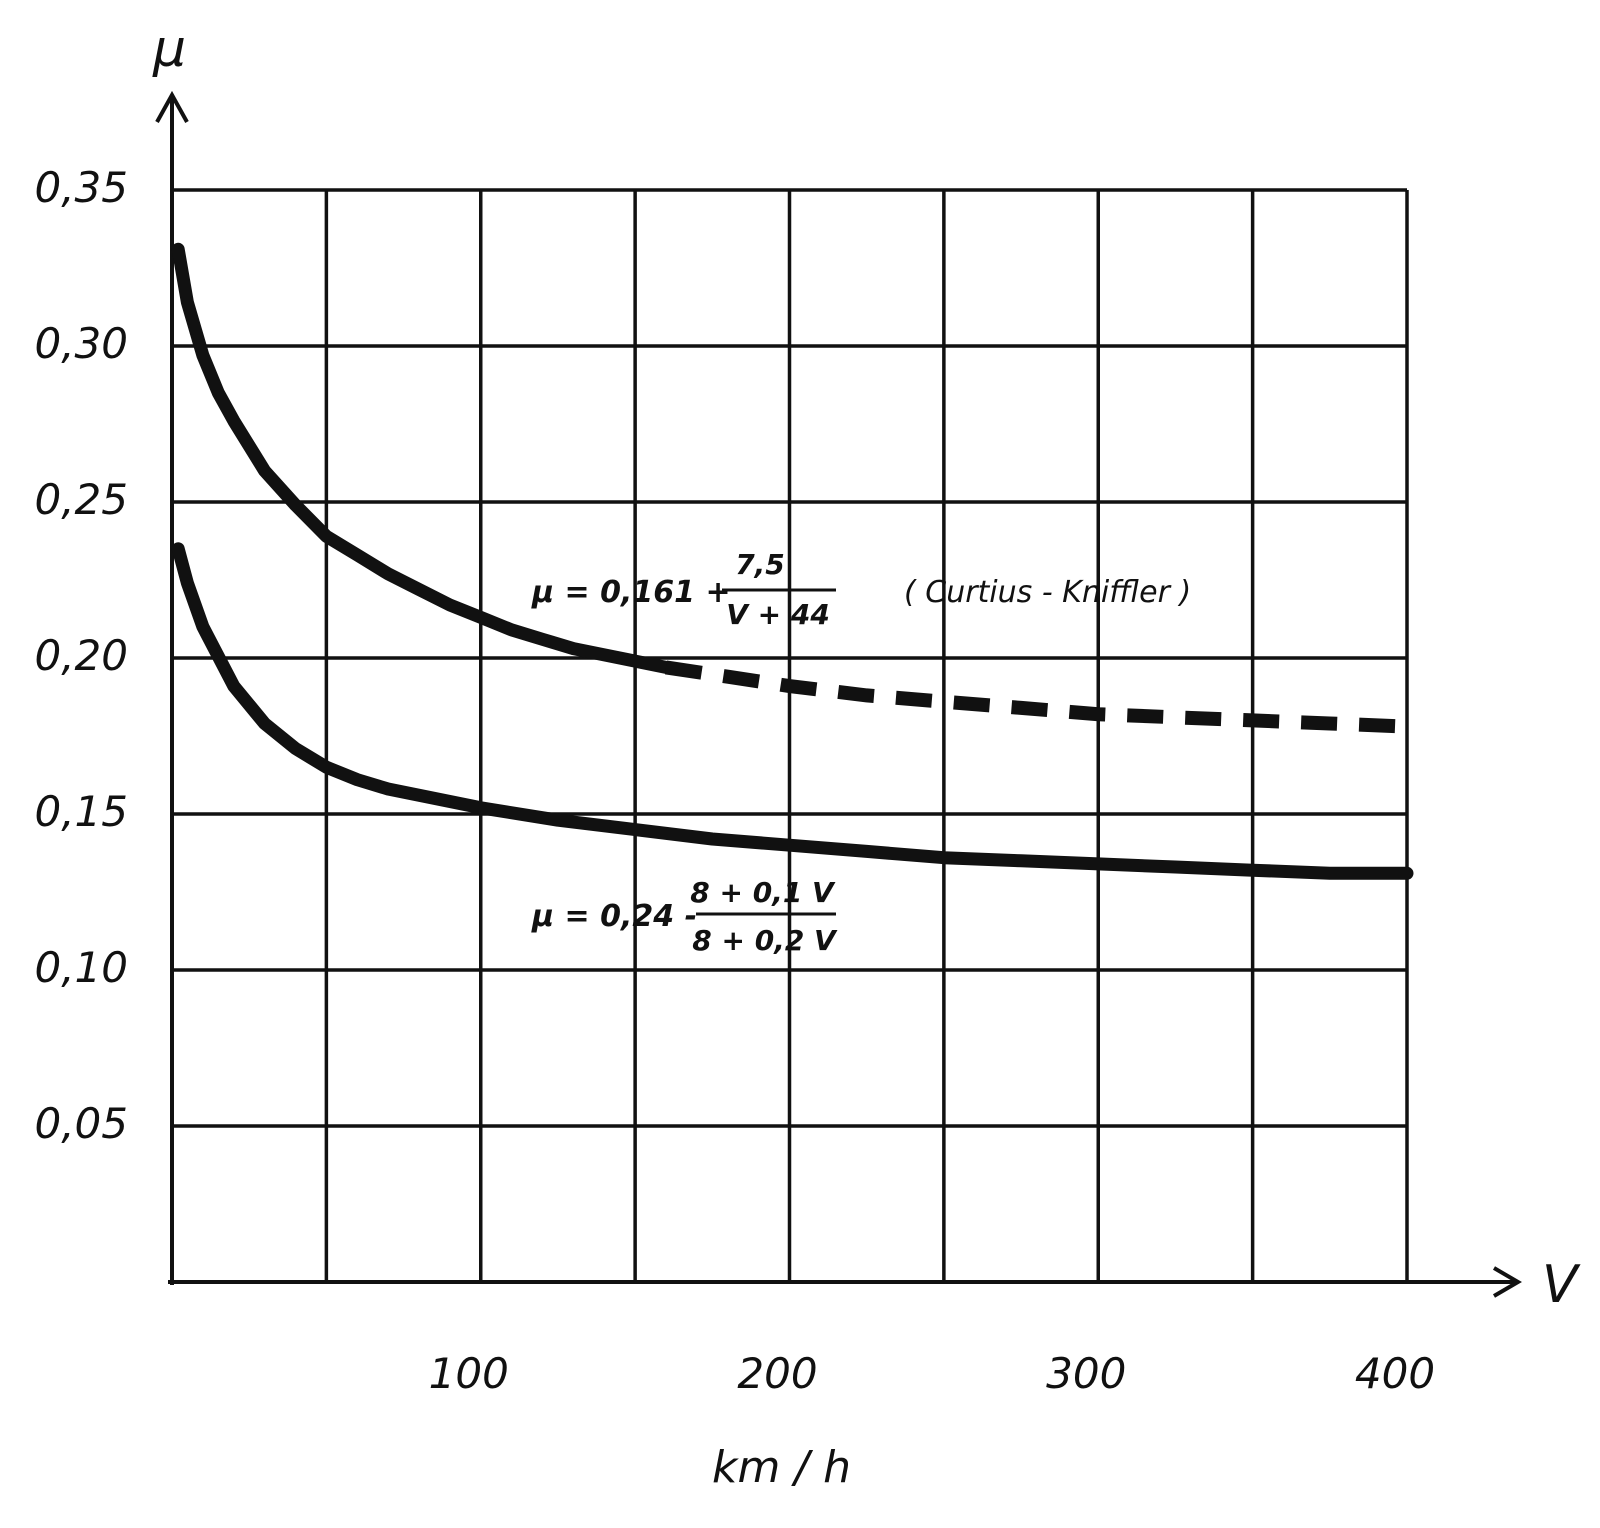  Describe the element at coordinates (81, 499) in the screenshot. I see `y-tick-label: 0,25` at that location.